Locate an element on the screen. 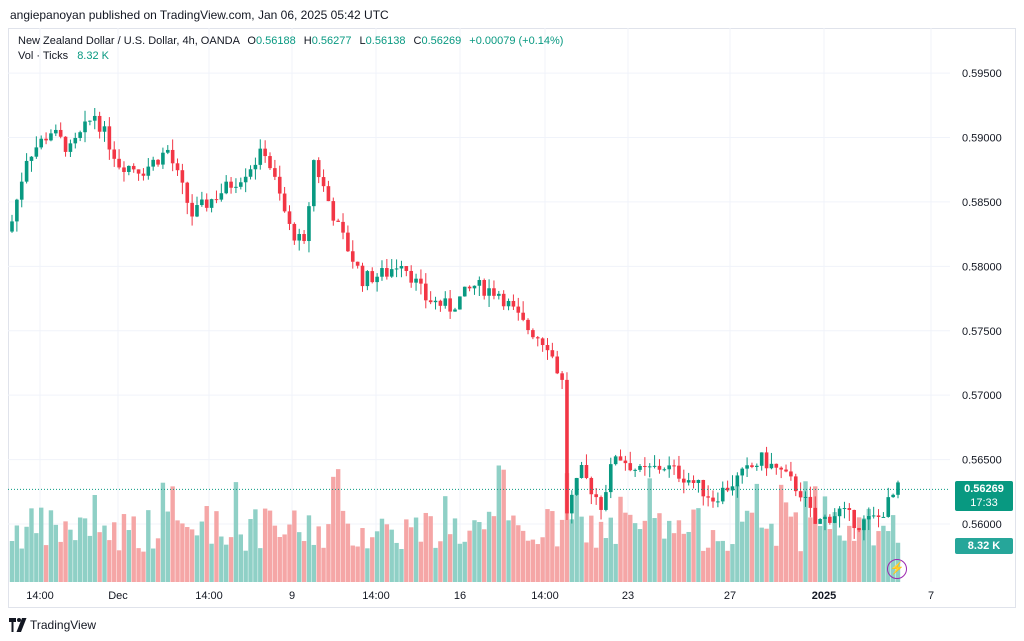 Image resolution: width=1024 pixels, height=641 pixels. volume-legend: Vol · Ticks 8.32 K is located at coordinates (63, 56).